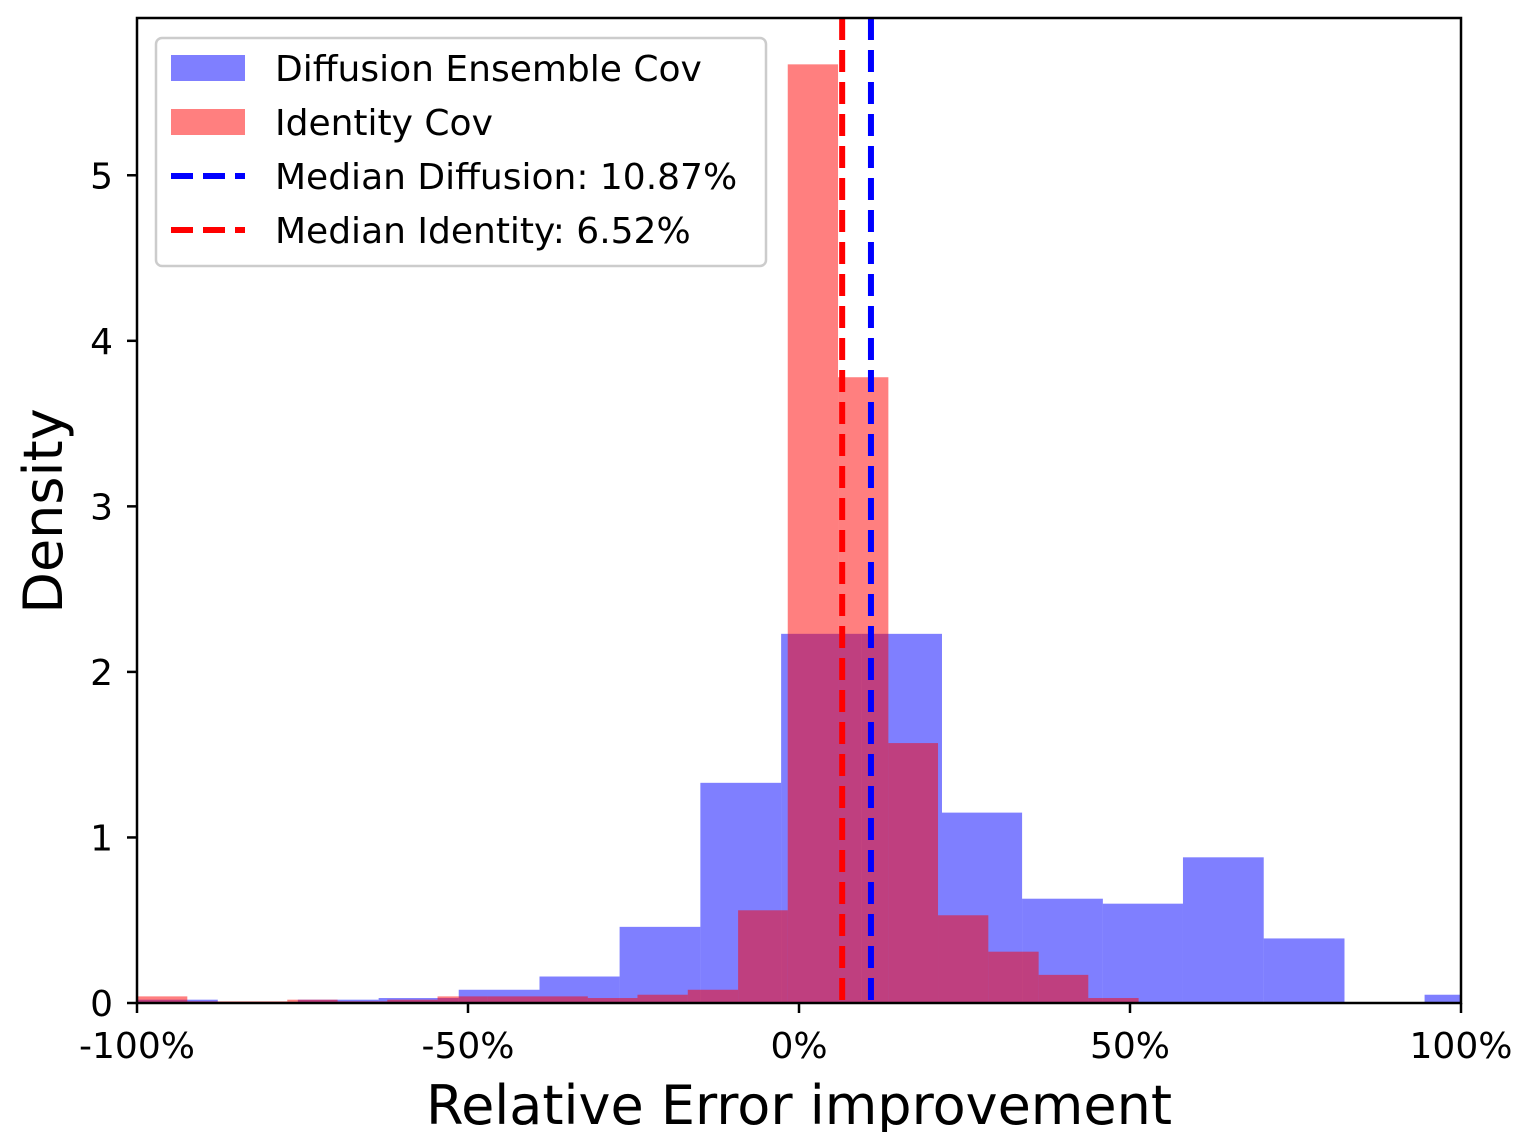 This screenshot has width=1532, height=1137. I want to click on y-tick-label-0: 0, so click(101, 1004).